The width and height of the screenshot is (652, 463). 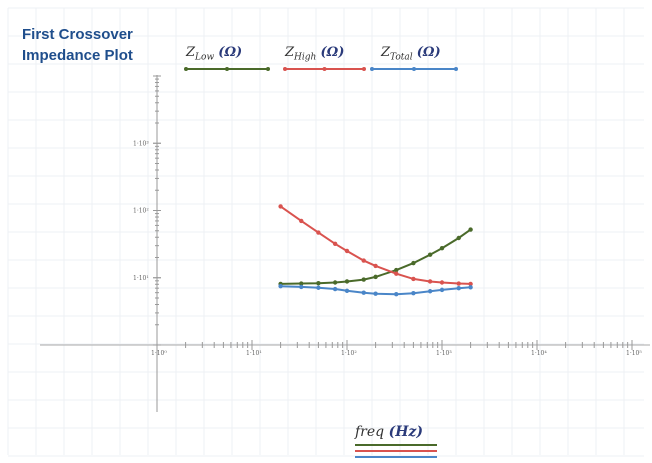 What do you see at coordinates (77, 45) in the screenshot?
I see `chart-title: First Crossover Impedance Plot` at bounding box center [77, 45].